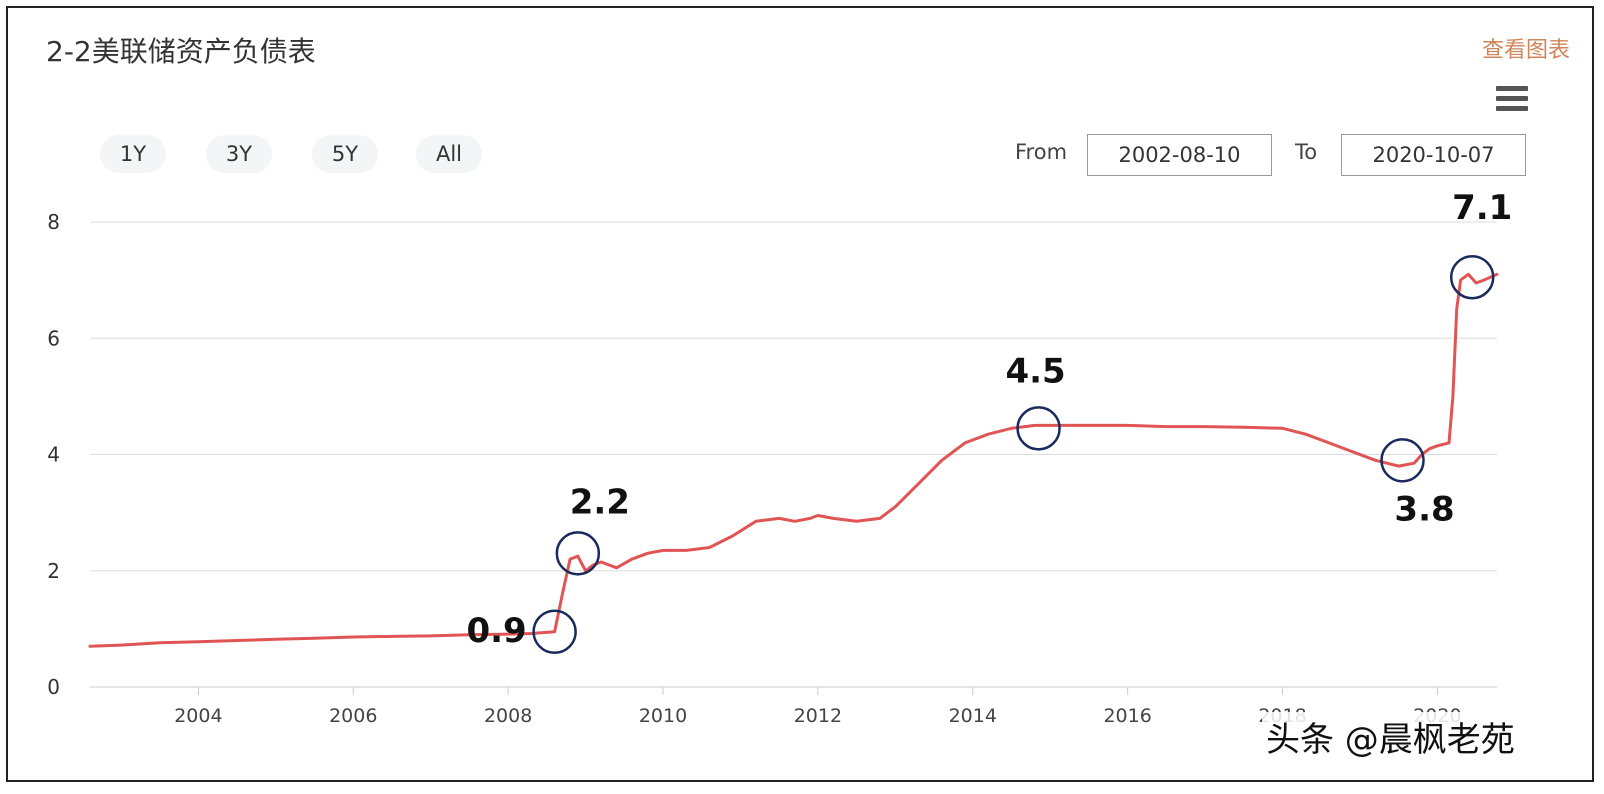 This screenshot has width=1604, height=794. I want to click on range-button-all: All, so click(449, 154).